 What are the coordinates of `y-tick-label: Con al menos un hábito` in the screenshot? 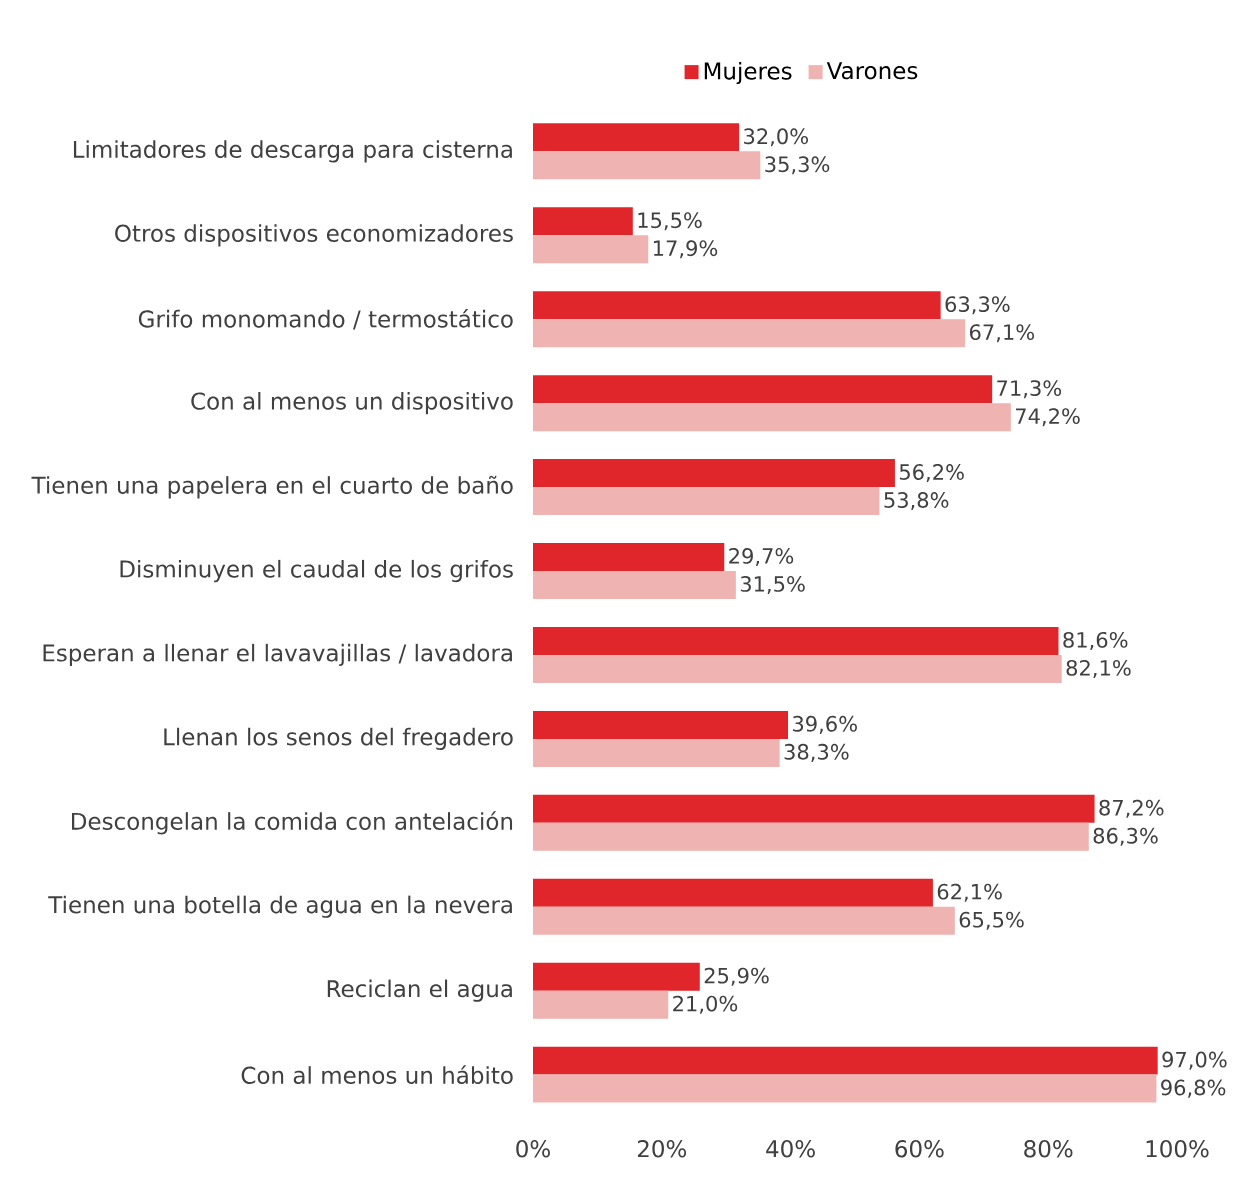 It's located at (377, 1074).